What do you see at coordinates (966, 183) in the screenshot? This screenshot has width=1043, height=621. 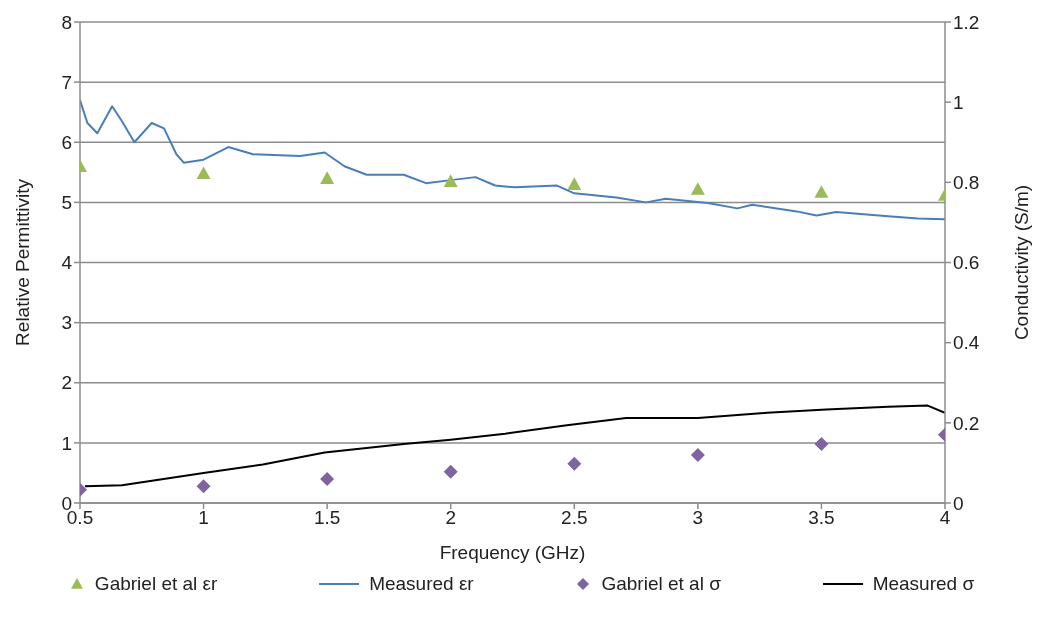 I see `y2-tick-label: 0.8` at bounding box center [966, 183].